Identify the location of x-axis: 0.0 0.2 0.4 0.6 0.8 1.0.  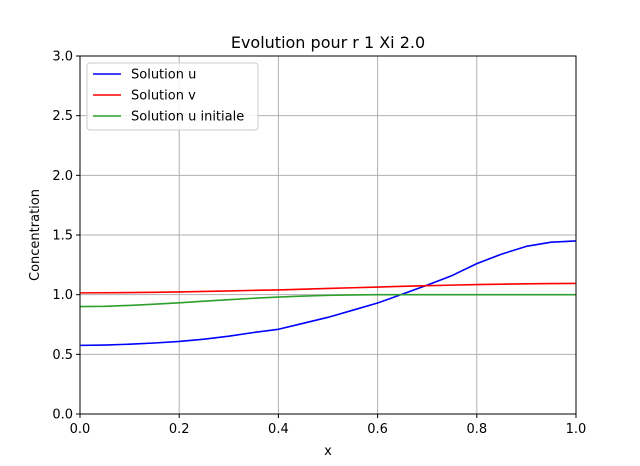
(328, 425).